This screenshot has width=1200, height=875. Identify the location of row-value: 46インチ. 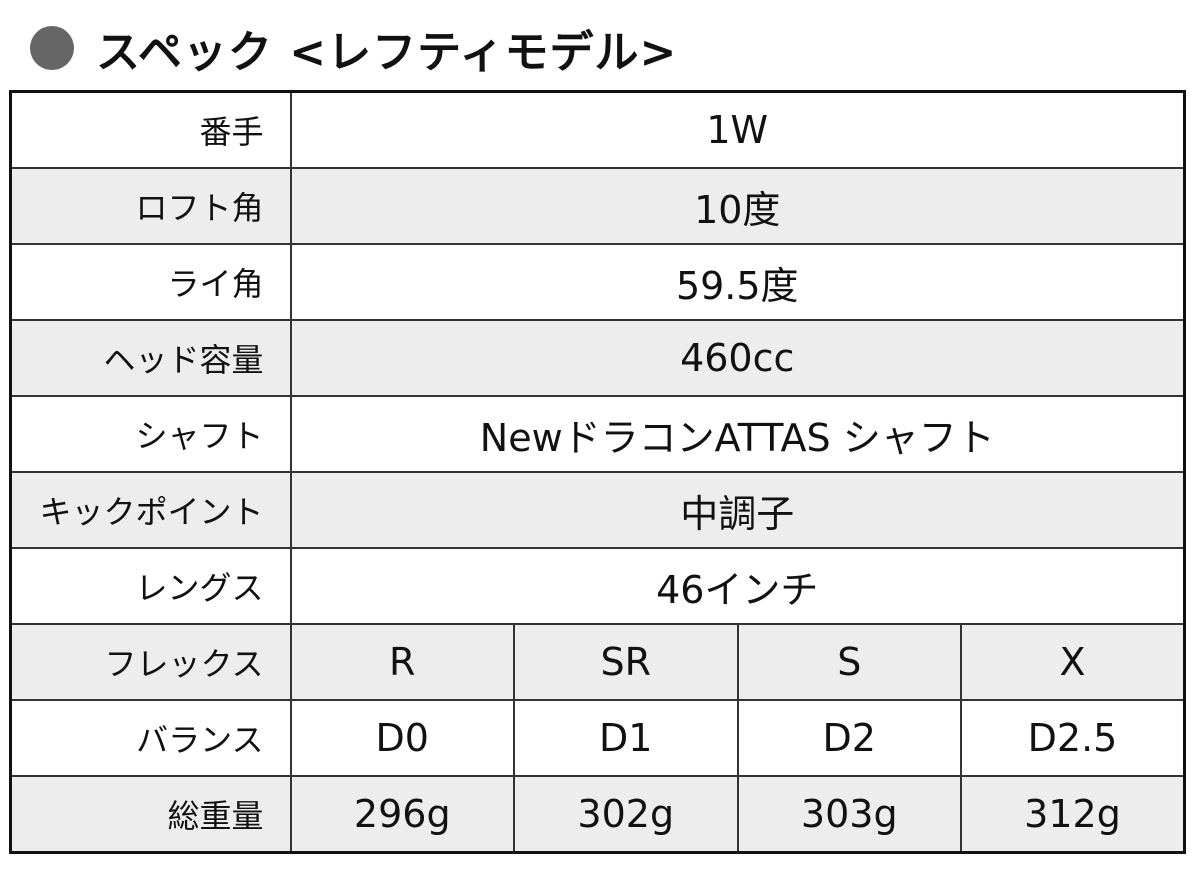
(737, 586).